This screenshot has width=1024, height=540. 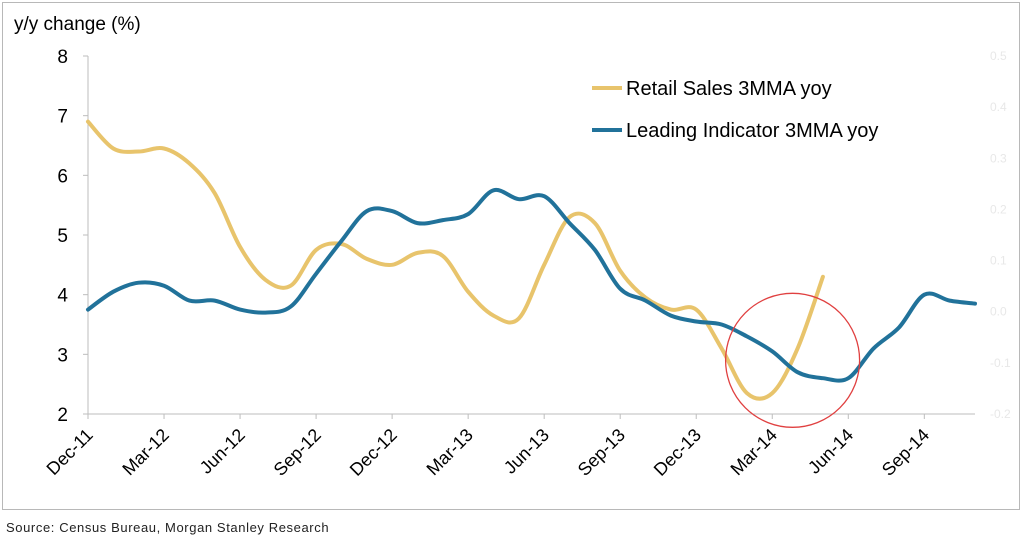 What do you see at coordinates (222, 451) in the screenshot?
I see `x-tick-label: Jun-12` at bounding box center [222, 451].